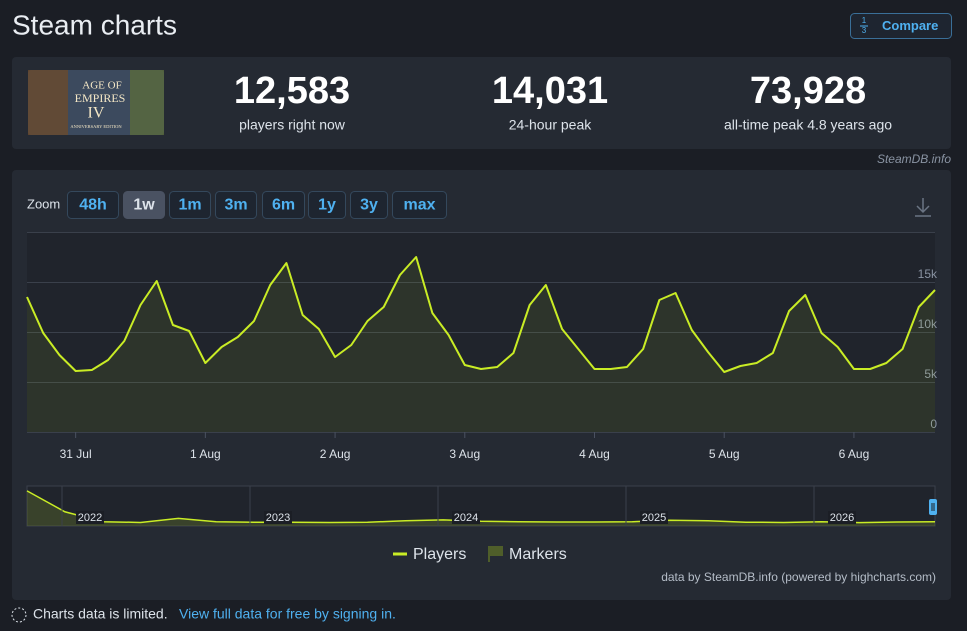 The image size is (967, 631). I want to click on game-image-left, so click(48, 102).